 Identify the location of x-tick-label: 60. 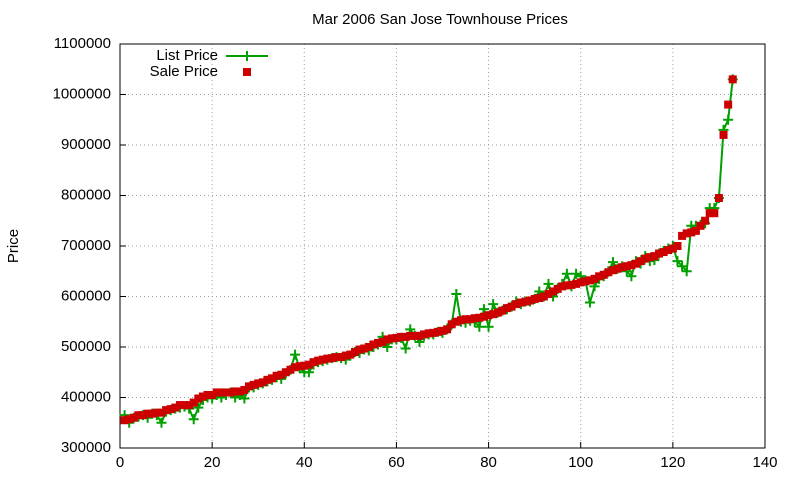
(396, 462).